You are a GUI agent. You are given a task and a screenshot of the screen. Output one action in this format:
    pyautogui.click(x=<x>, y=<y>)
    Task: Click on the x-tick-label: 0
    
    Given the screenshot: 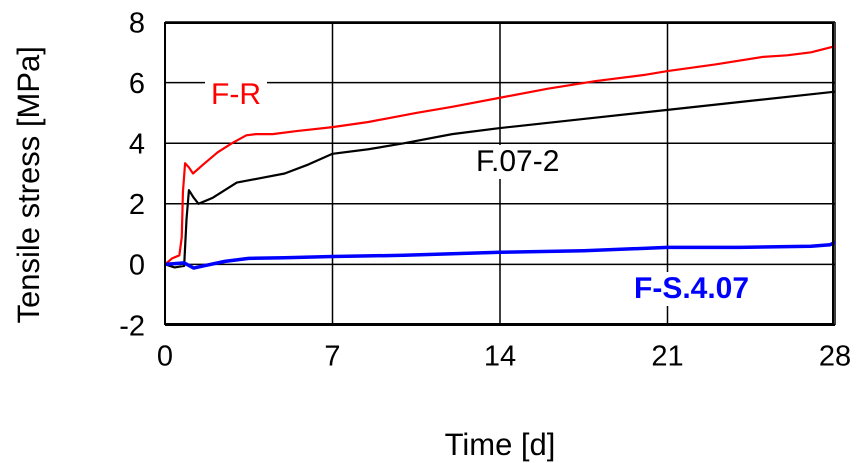 What is the action you would take?
    pyautogui.click(x=165, y=356)
    